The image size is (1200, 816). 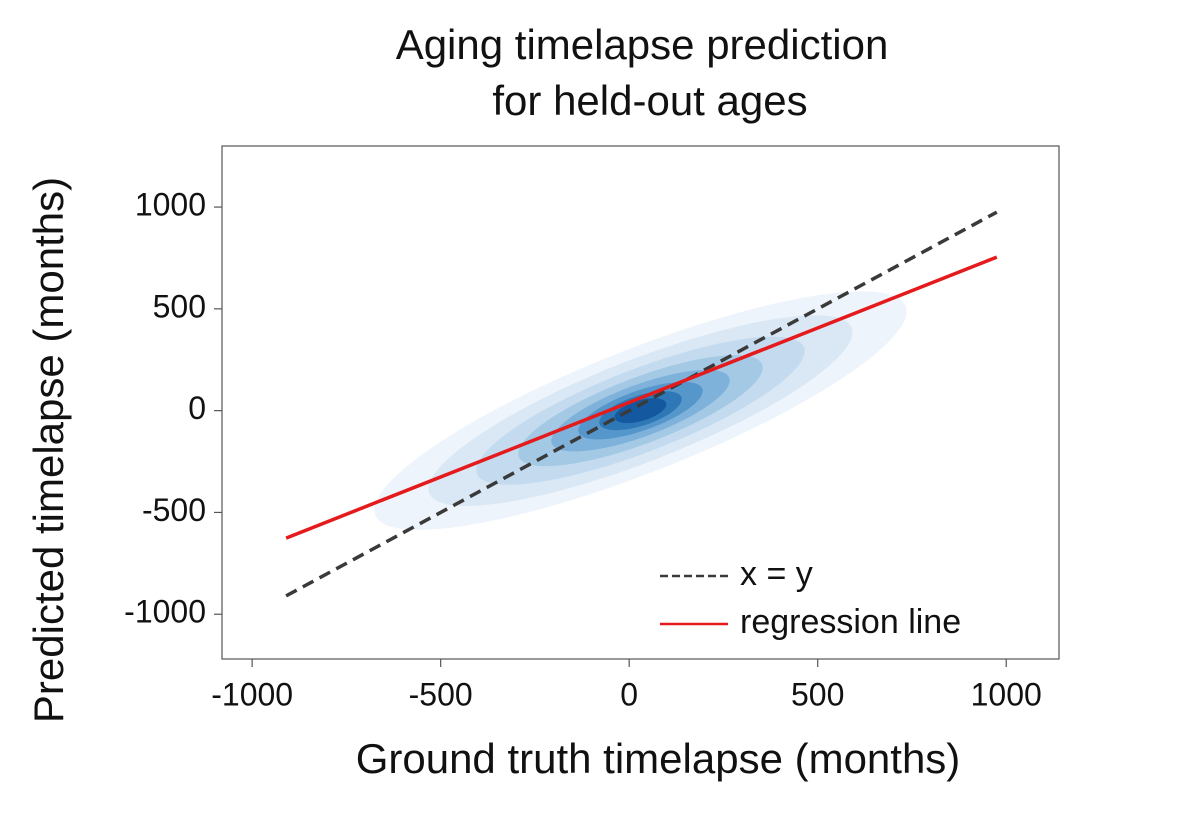 What do you see at coordinates (817, 694) in the screenshot?
I see `x-tick-label: 500` at bounding box center [817, 694].